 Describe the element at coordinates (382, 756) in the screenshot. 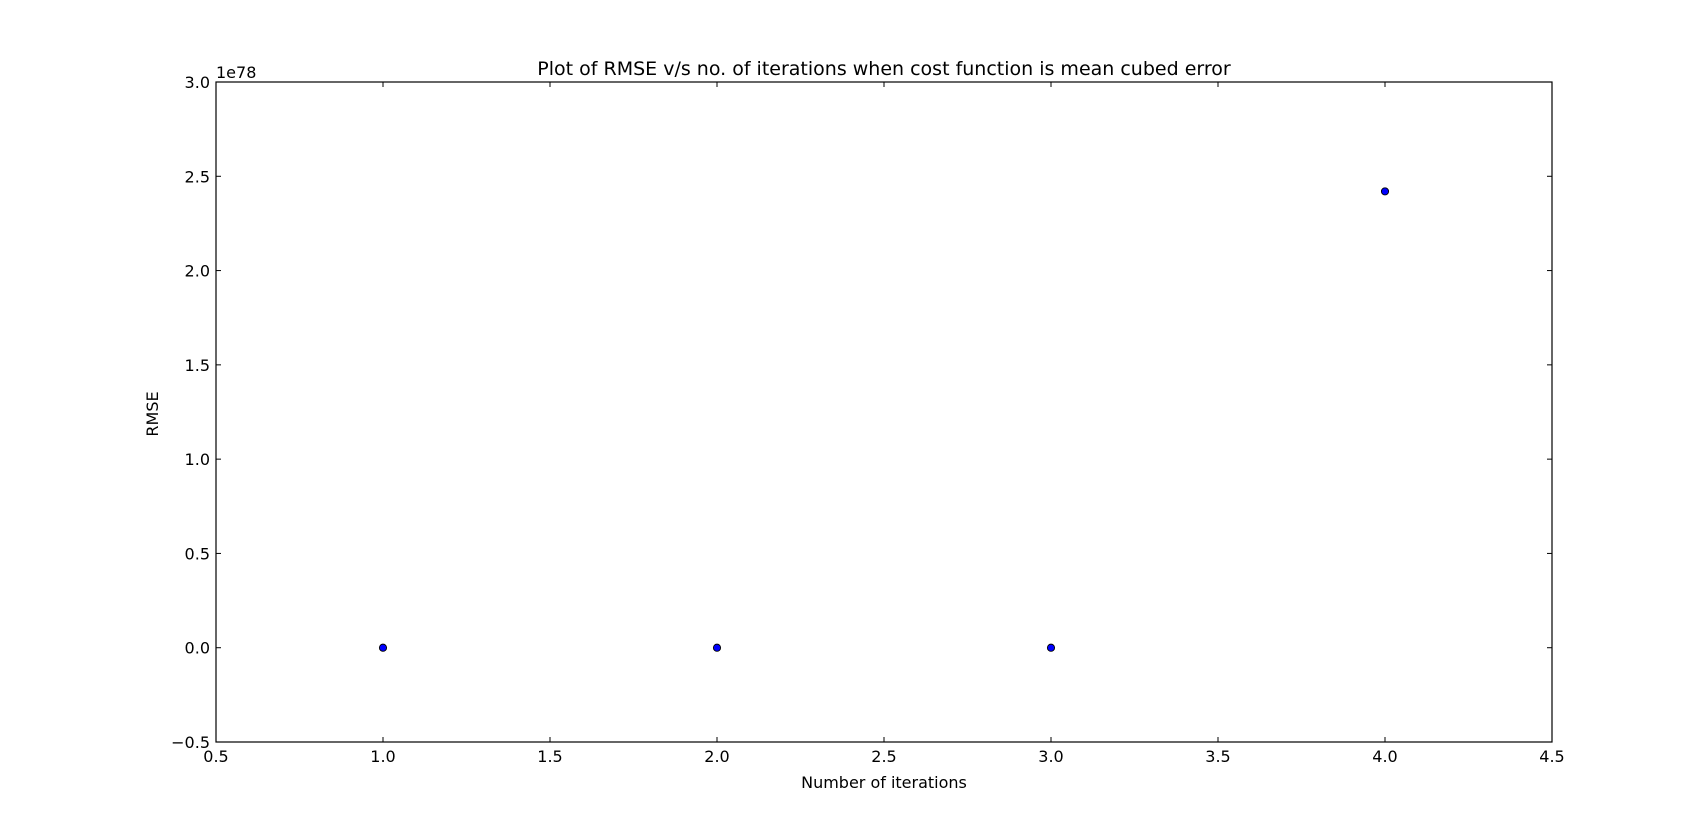

I see `x-tick-label: 1.0` at that location.